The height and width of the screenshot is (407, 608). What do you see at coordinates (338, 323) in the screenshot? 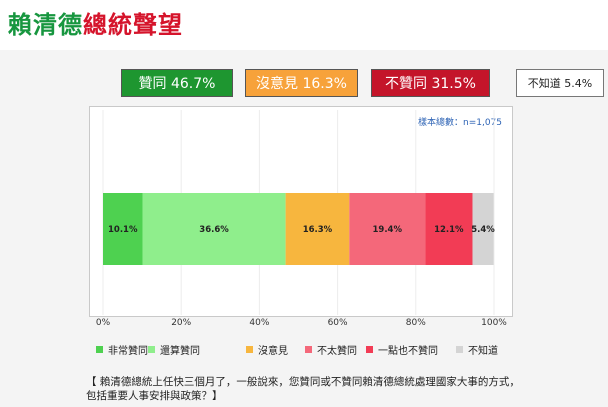
I see `x-tick-label: 60%` at bounding box center [338, 323].